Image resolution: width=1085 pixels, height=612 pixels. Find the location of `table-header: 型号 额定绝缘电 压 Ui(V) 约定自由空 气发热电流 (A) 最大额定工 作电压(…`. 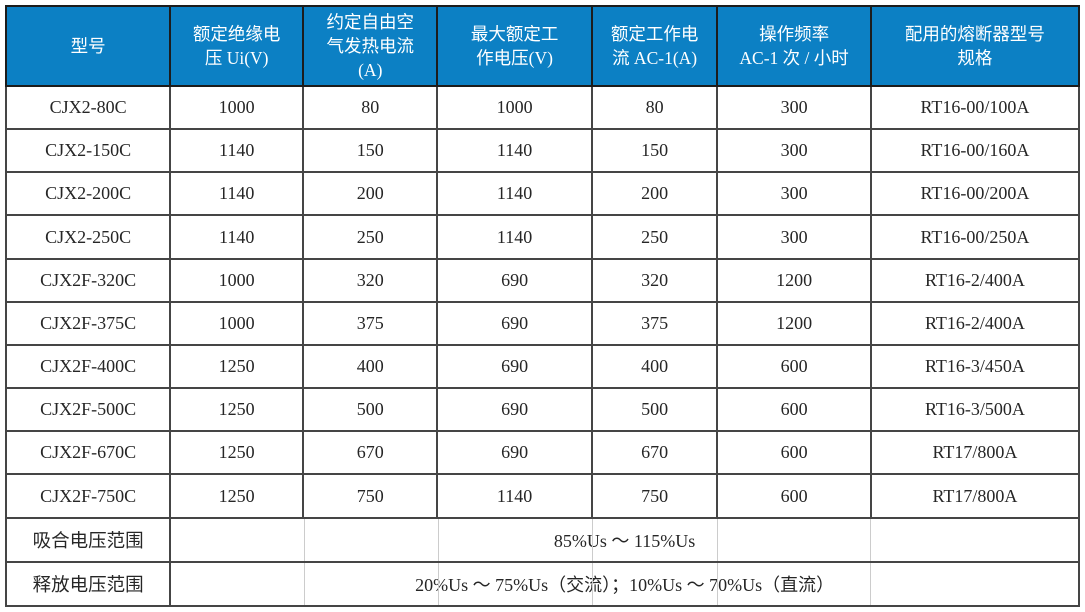

table-header: 型号 额定绝缘电 压 Ui(V) 约定自由空 气发热电流 (A) 最大额定工 作电压(… is located at coordinates (542, 46).